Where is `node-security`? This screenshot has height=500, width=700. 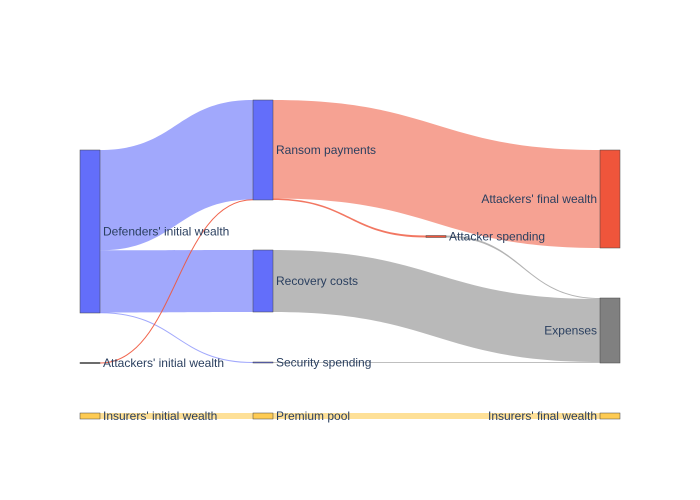 node-security is located at coordinates (263, 362).